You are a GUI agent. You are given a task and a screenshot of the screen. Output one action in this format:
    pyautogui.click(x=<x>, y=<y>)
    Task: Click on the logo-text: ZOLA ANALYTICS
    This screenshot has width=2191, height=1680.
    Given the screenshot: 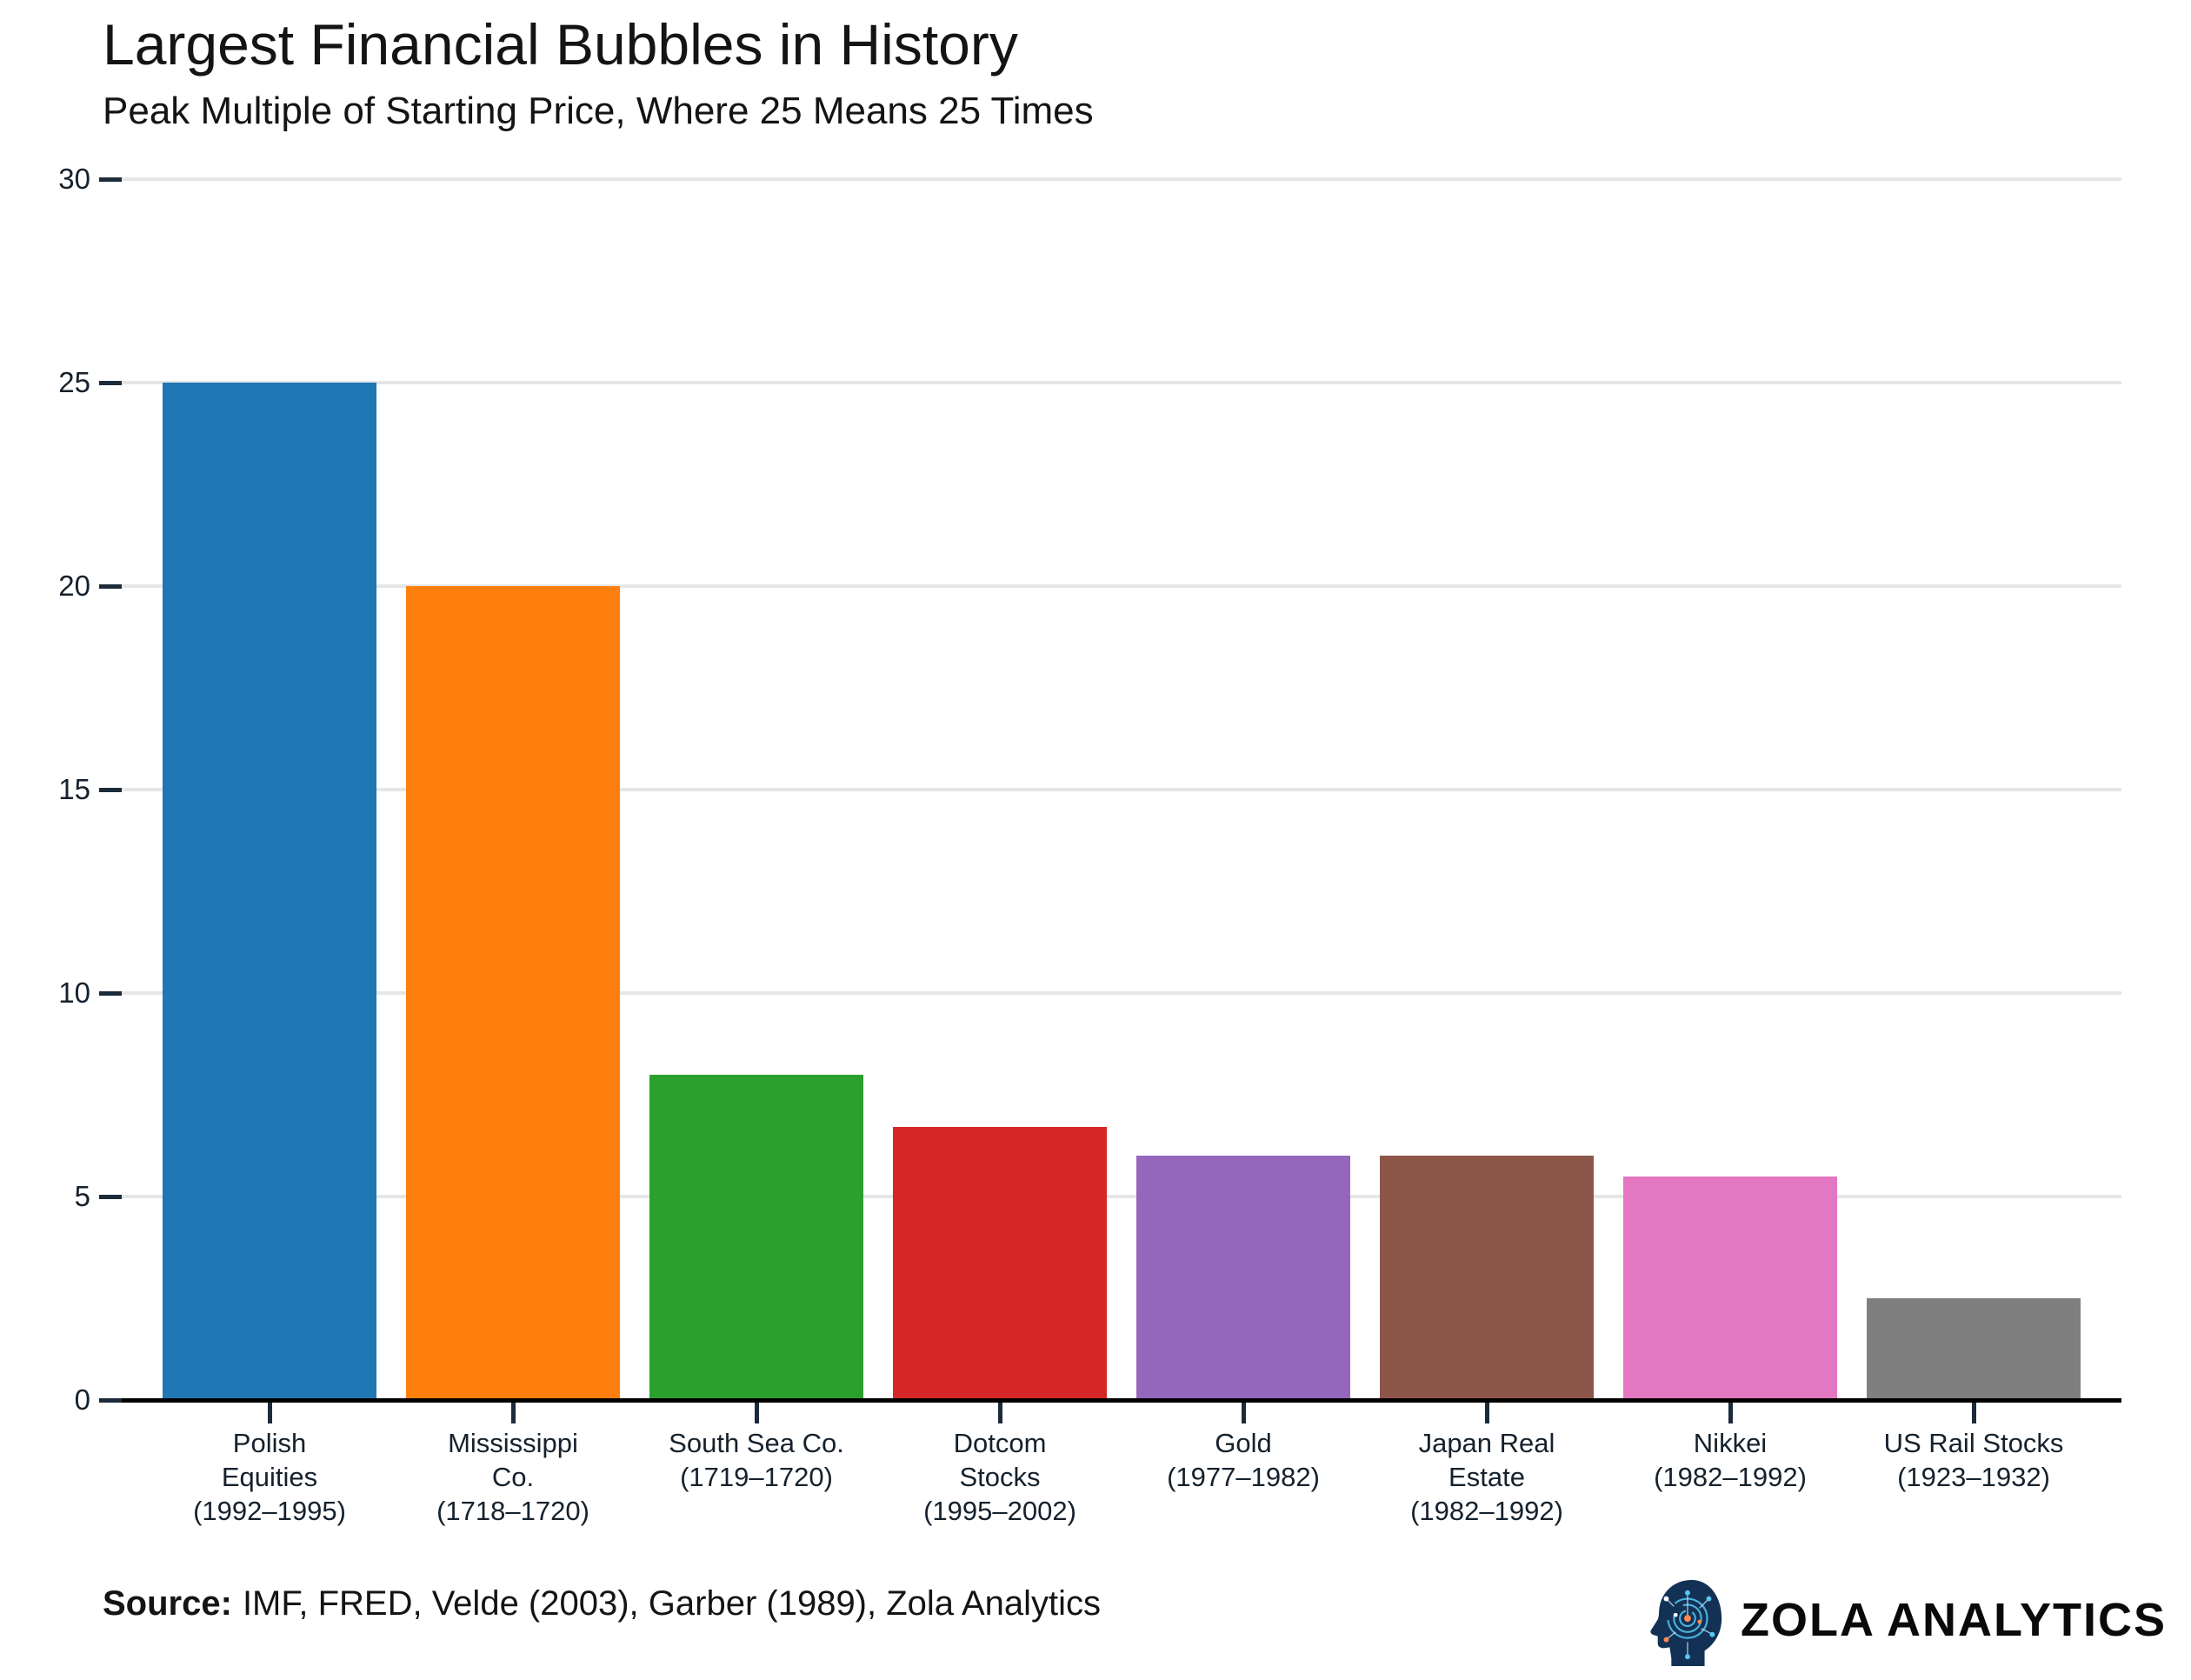 What is the action you would take?
    pyautogui.click(x=1955, y=1620)
    